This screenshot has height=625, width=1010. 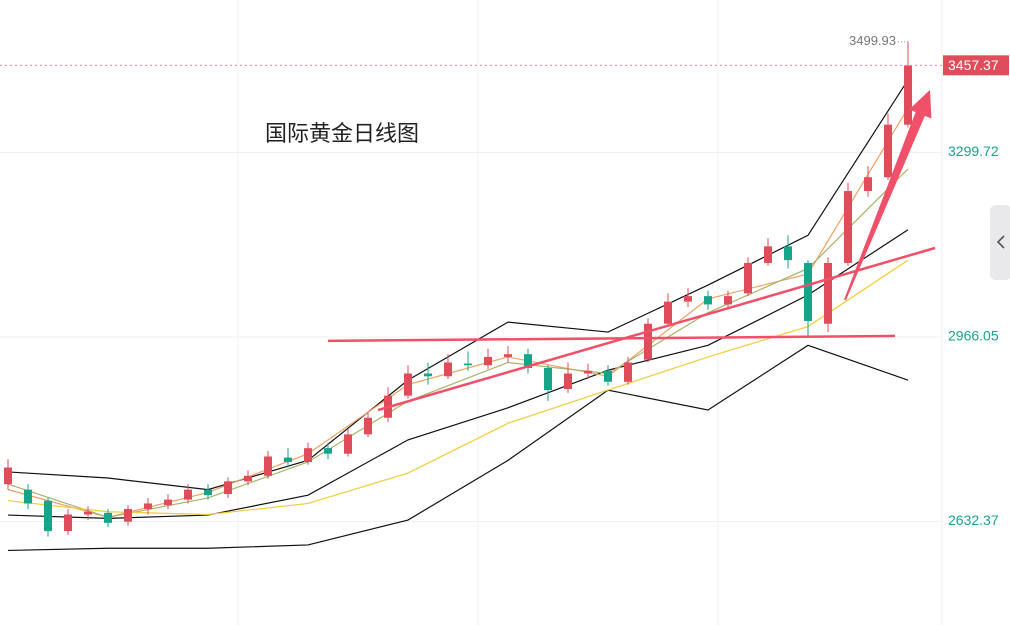 I want to click on collapse-icon, so click(x=1000, y=242).